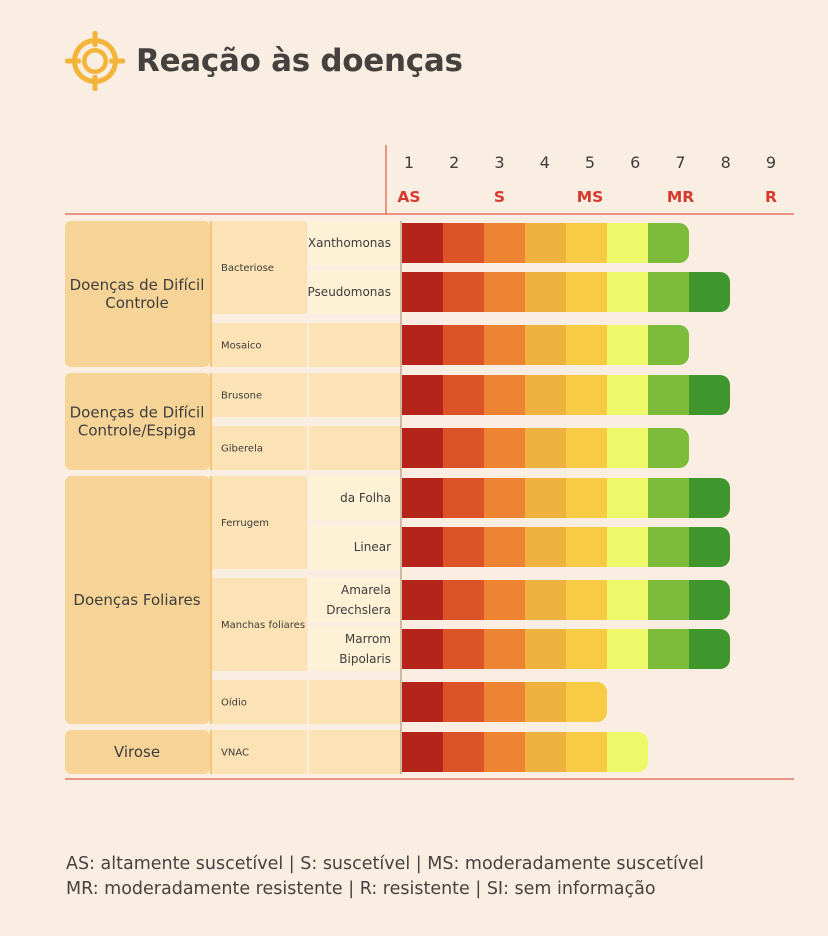 This screenshot has height=936, width=828. I want to click on row-label: da Folha, so click(365, 498).